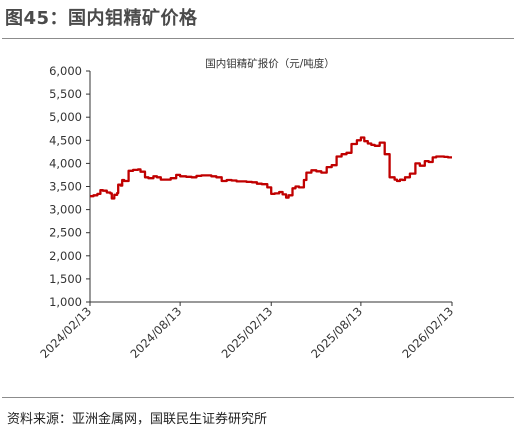 The image size is (516, 433). I want to click on x-tick-label: 2024/02/13, so click(65, 332).